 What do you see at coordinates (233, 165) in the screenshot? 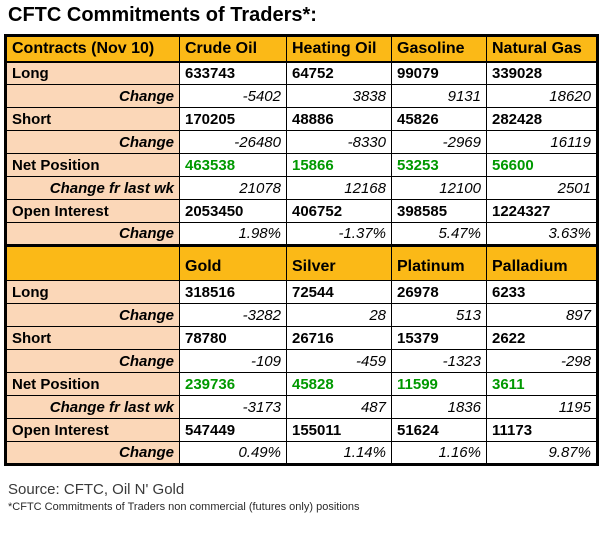
I see `net-position-value: 463538` at bounding box center [233, 165].